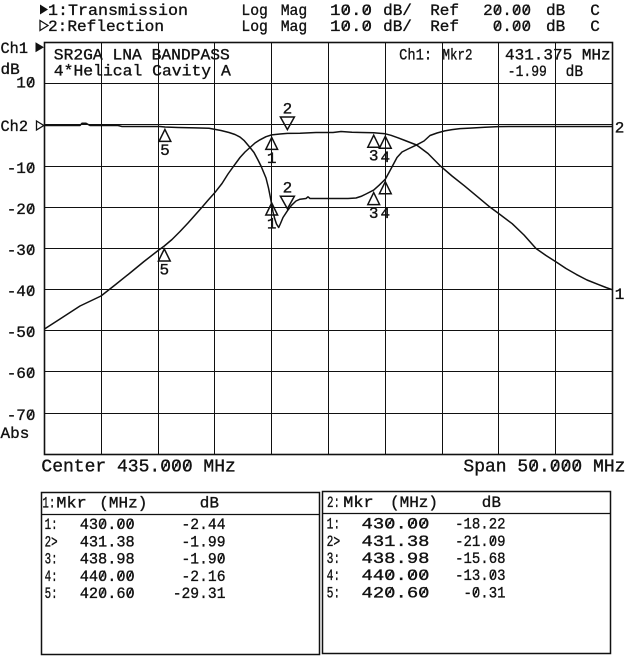 This screenshot has width=640, height=659. I want to click on svg-text: 431.375 MHz, so click(558, 56).